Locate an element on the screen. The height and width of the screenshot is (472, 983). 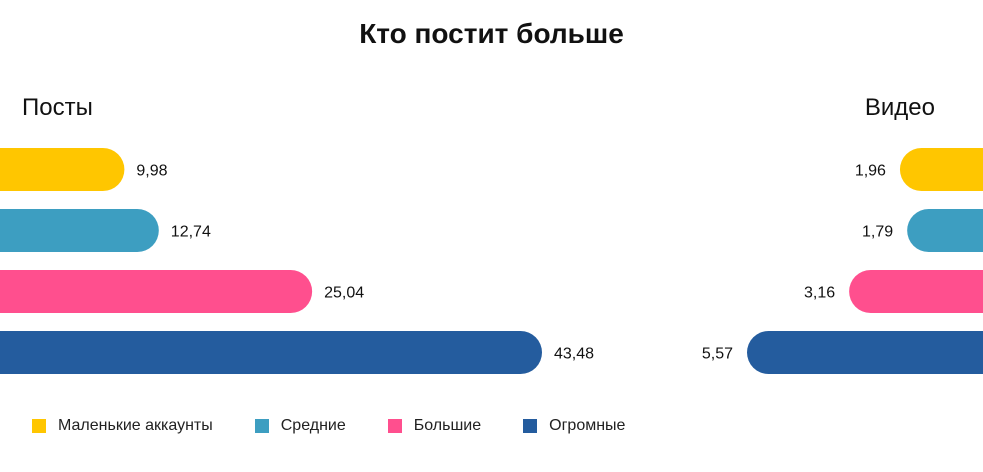
legend-swatch-huge is located at coordinates (530, 426).